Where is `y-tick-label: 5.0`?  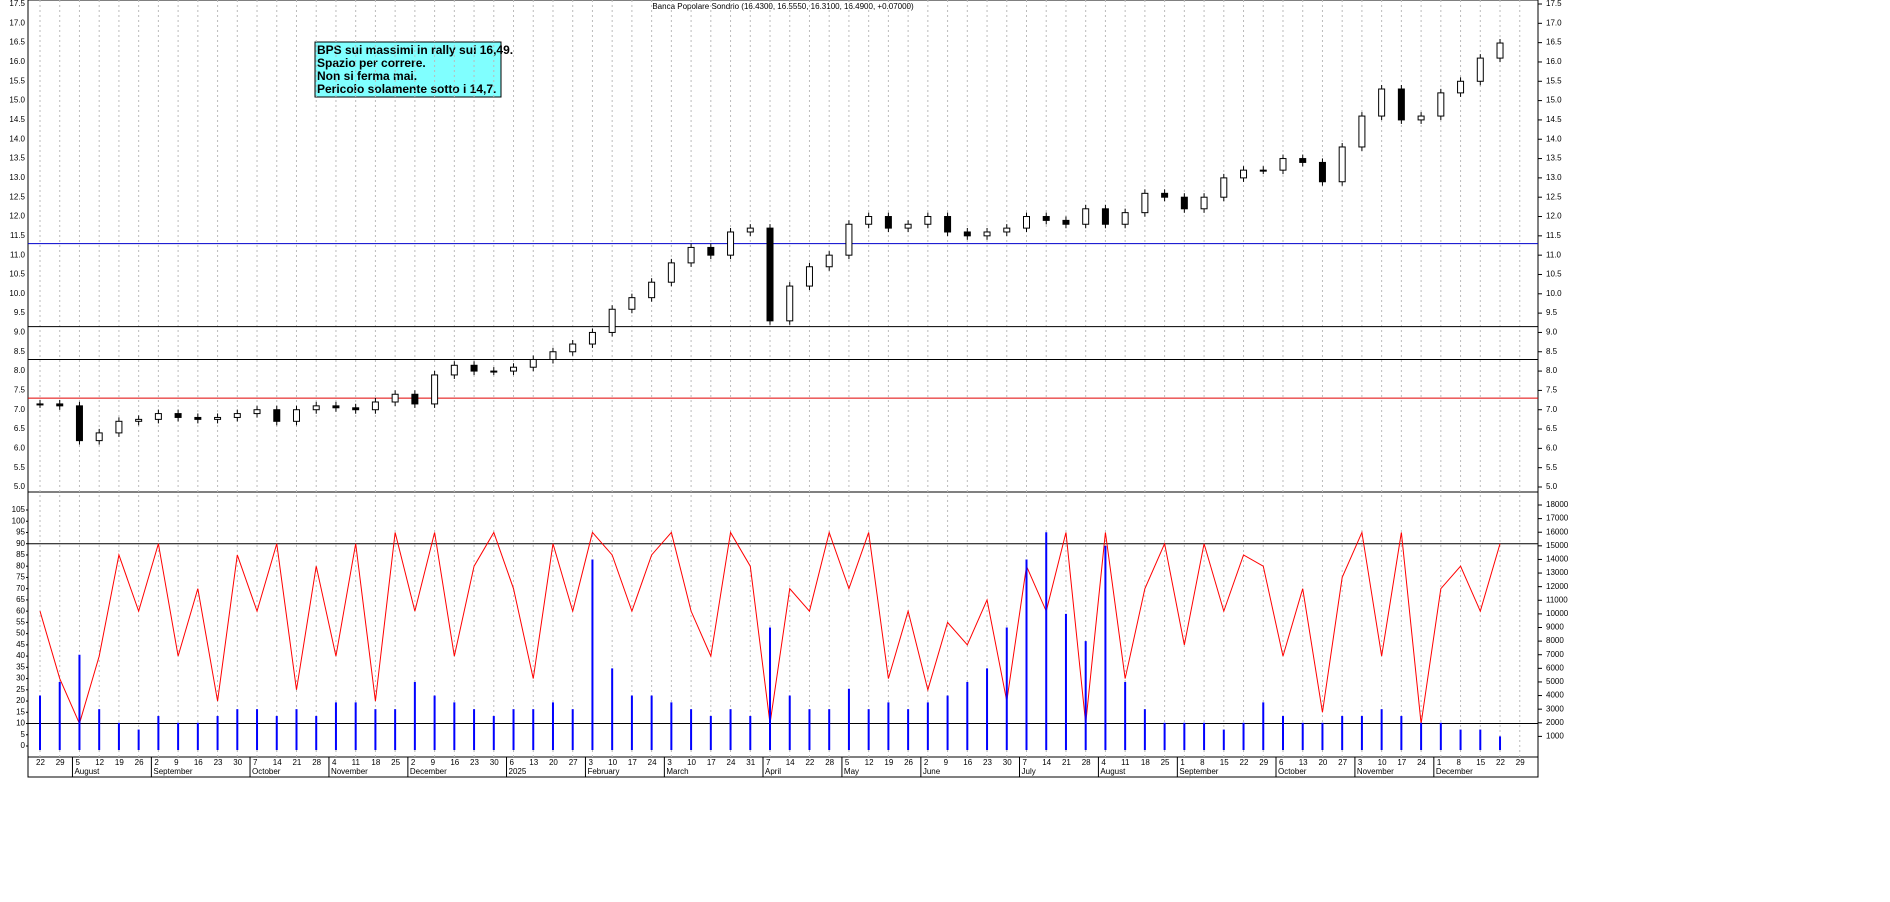 y-tick-label: 5.0 is located at coordinates (20, 486).